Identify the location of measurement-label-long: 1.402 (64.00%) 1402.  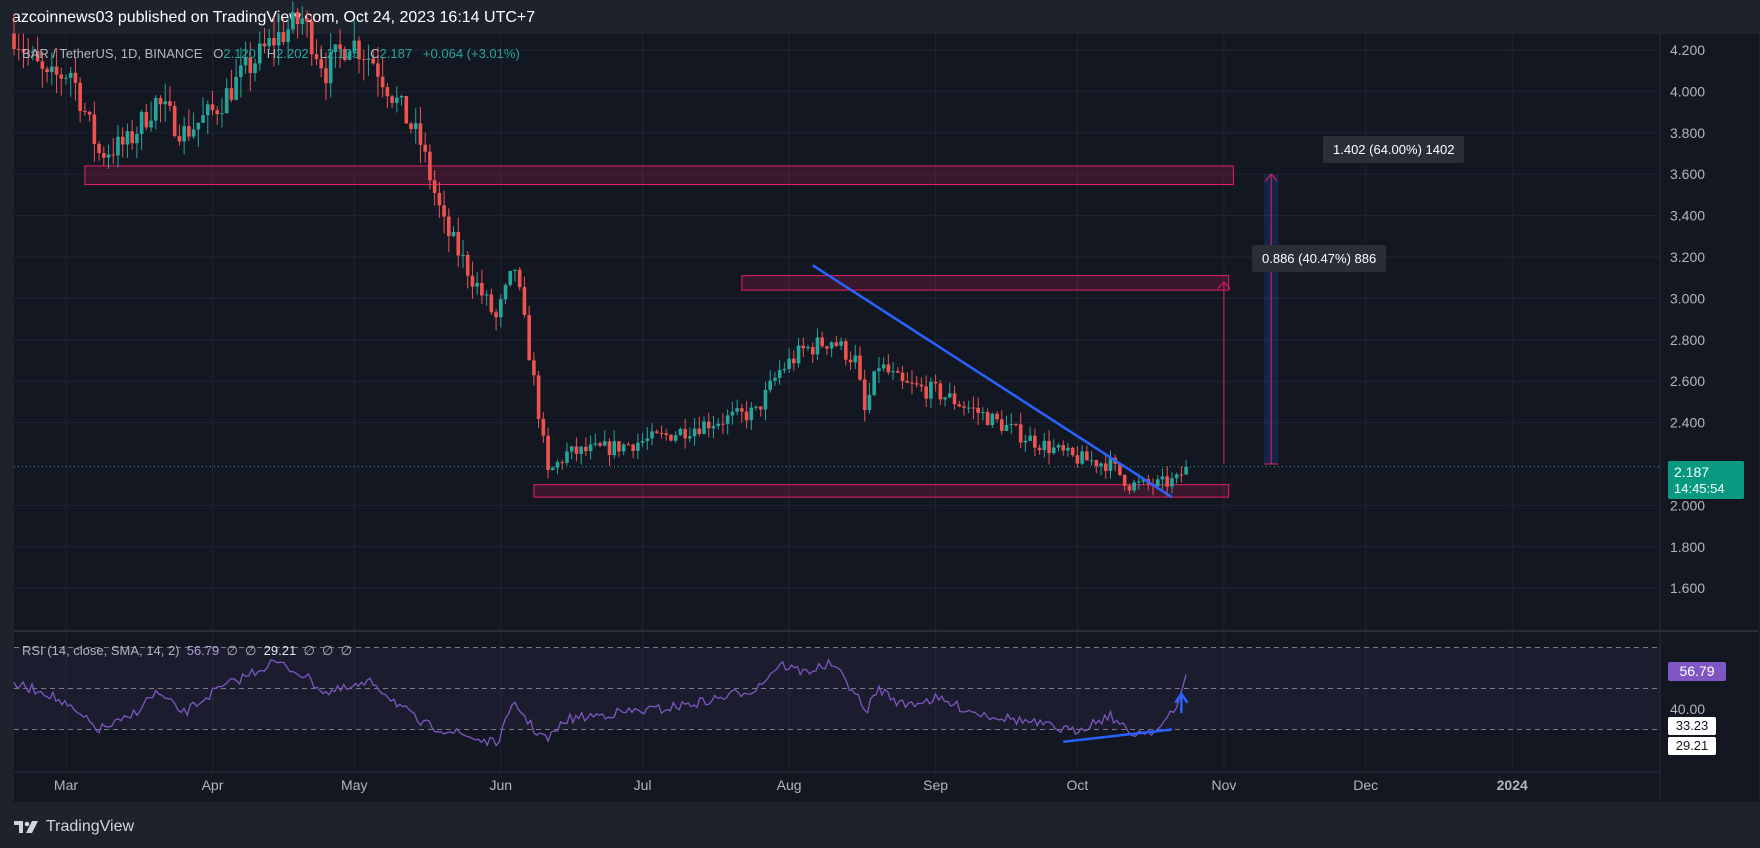
(1394, 149).